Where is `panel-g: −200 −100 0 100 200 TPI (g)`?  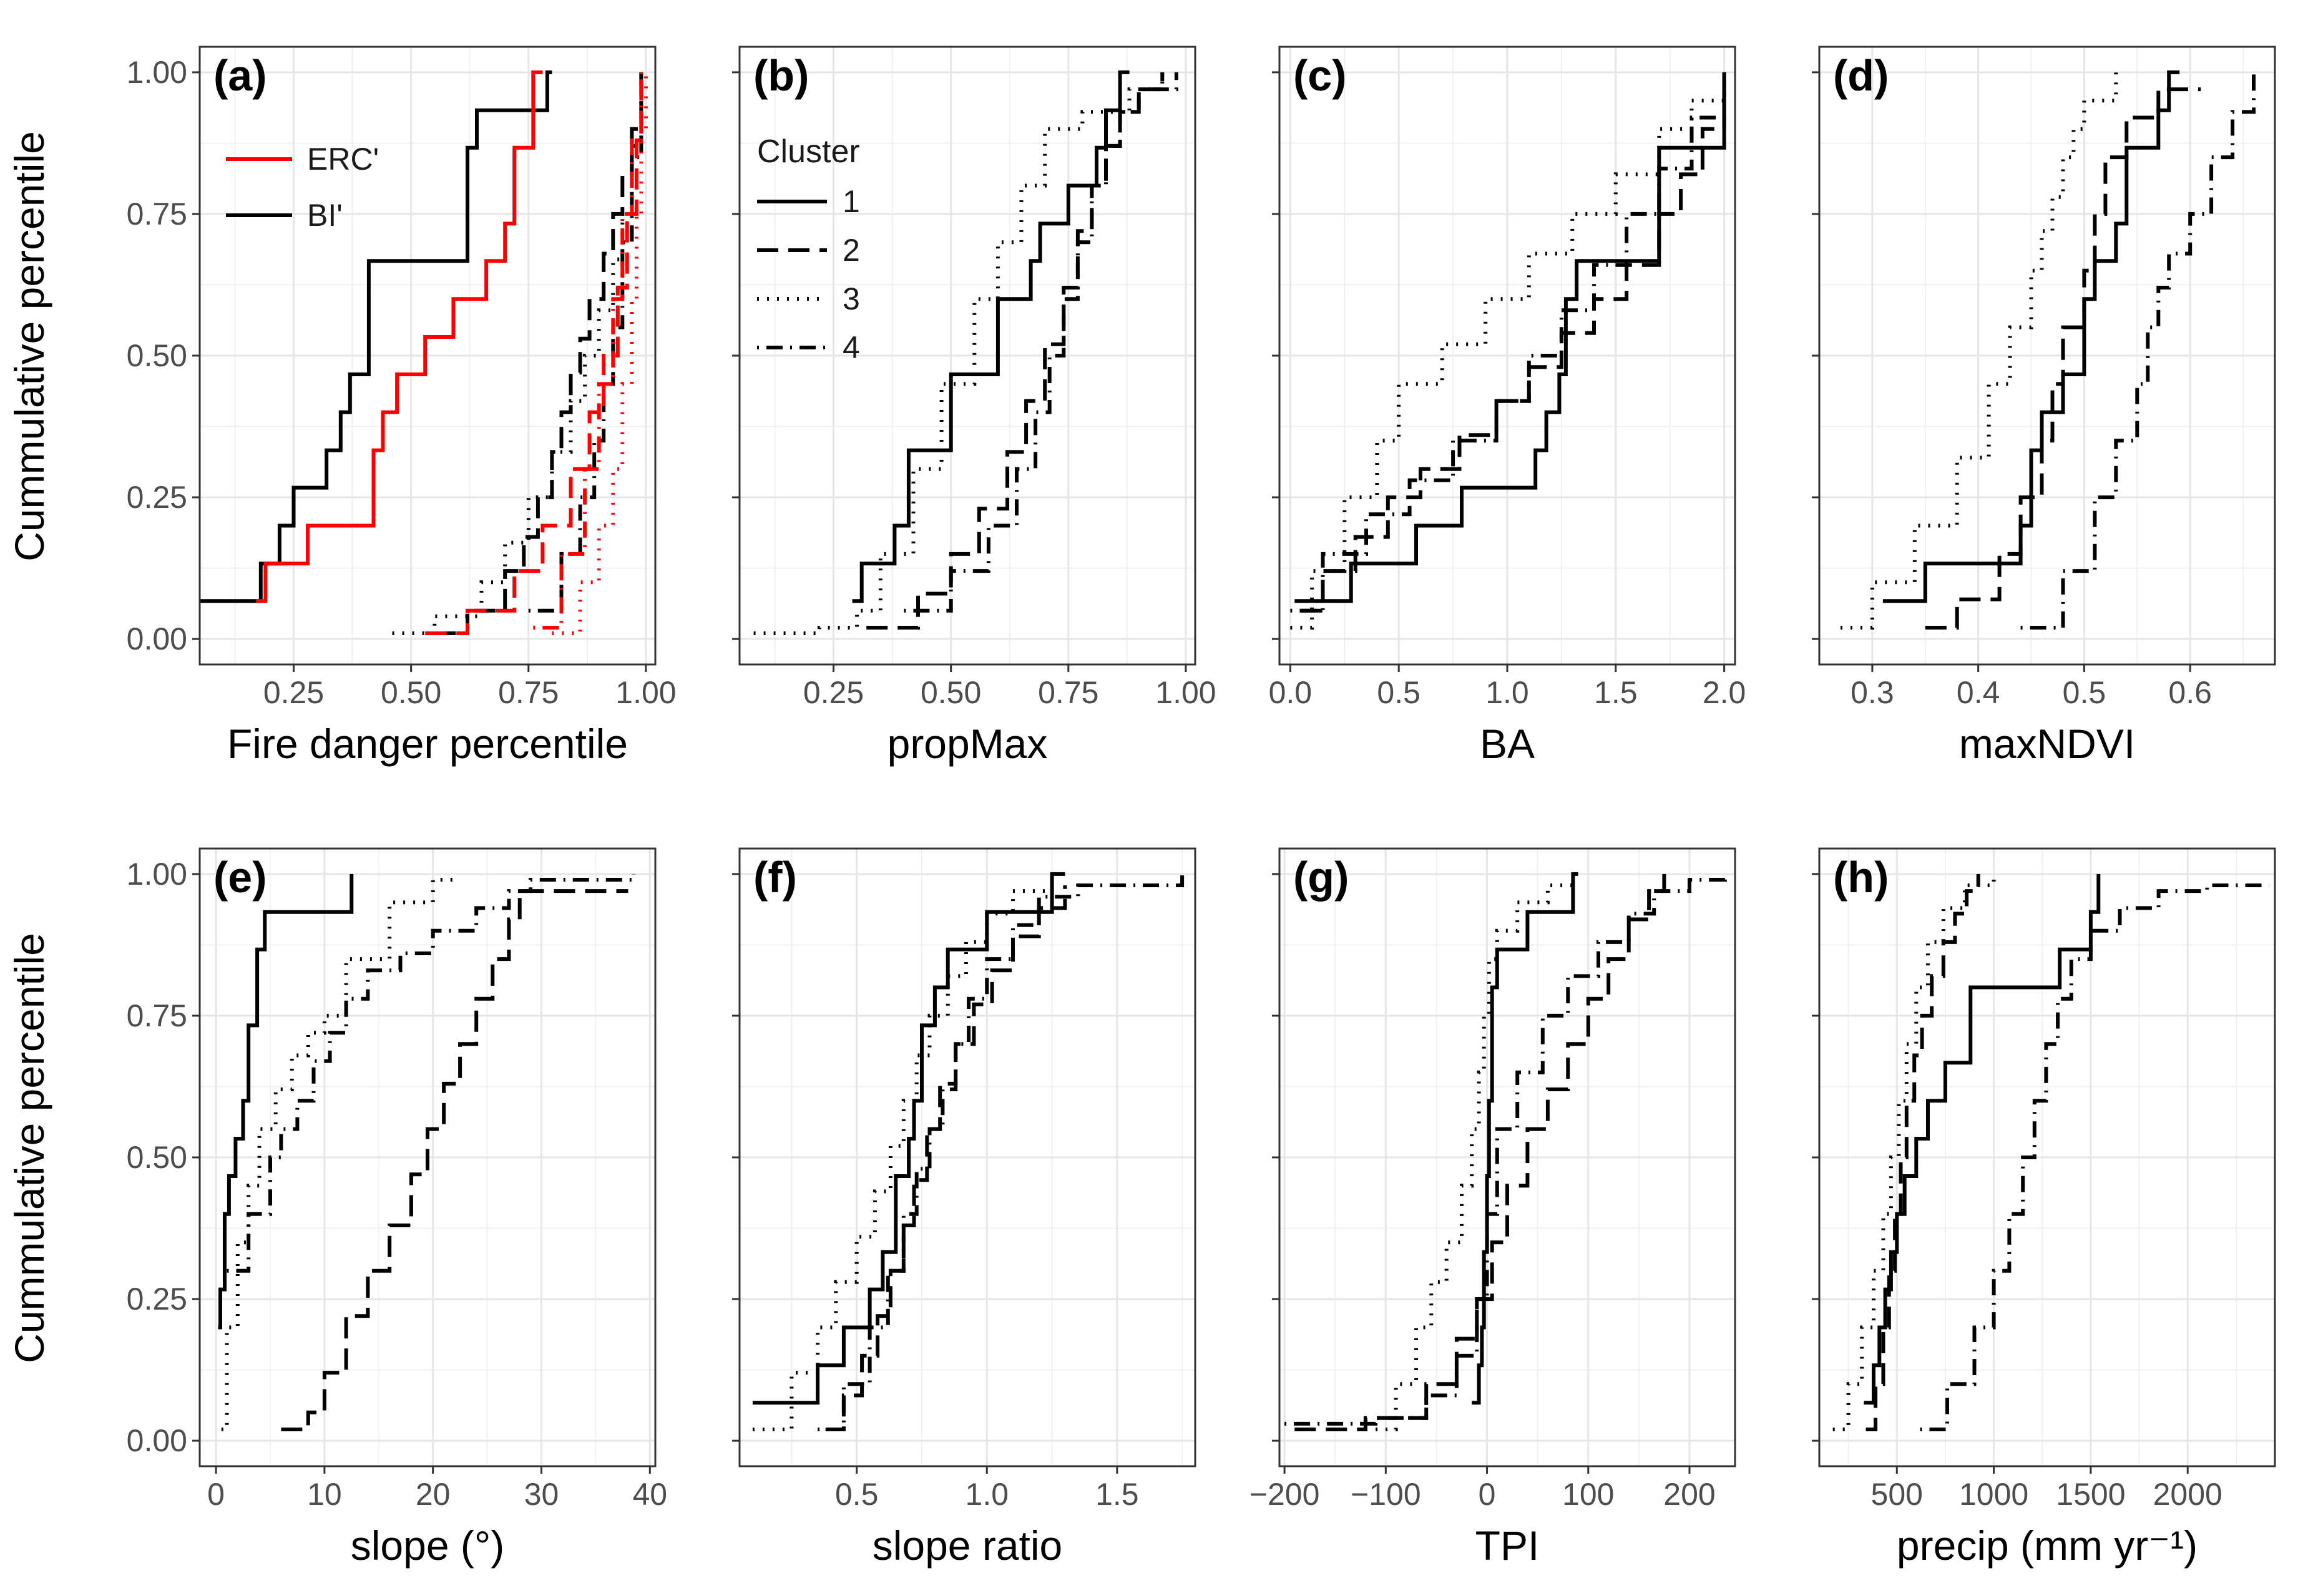
panel-g: −200 −100 0 100 200 TPI (g) is located at coordinates (1493, 1208).